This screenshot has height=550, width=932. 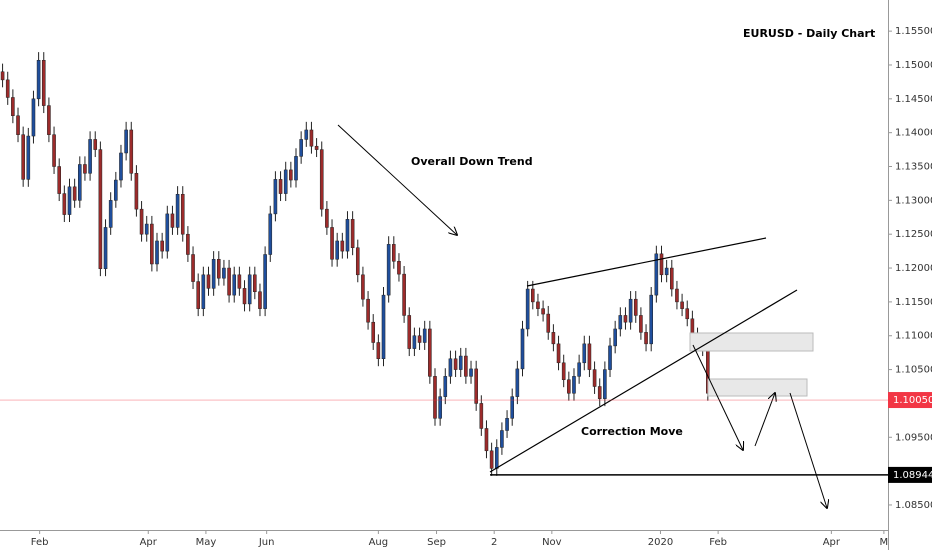 What do you see at coordinates (913, 31) in the screenshot?
I see `y-tick-label: 1.15500` at bounding box center [913, 31].